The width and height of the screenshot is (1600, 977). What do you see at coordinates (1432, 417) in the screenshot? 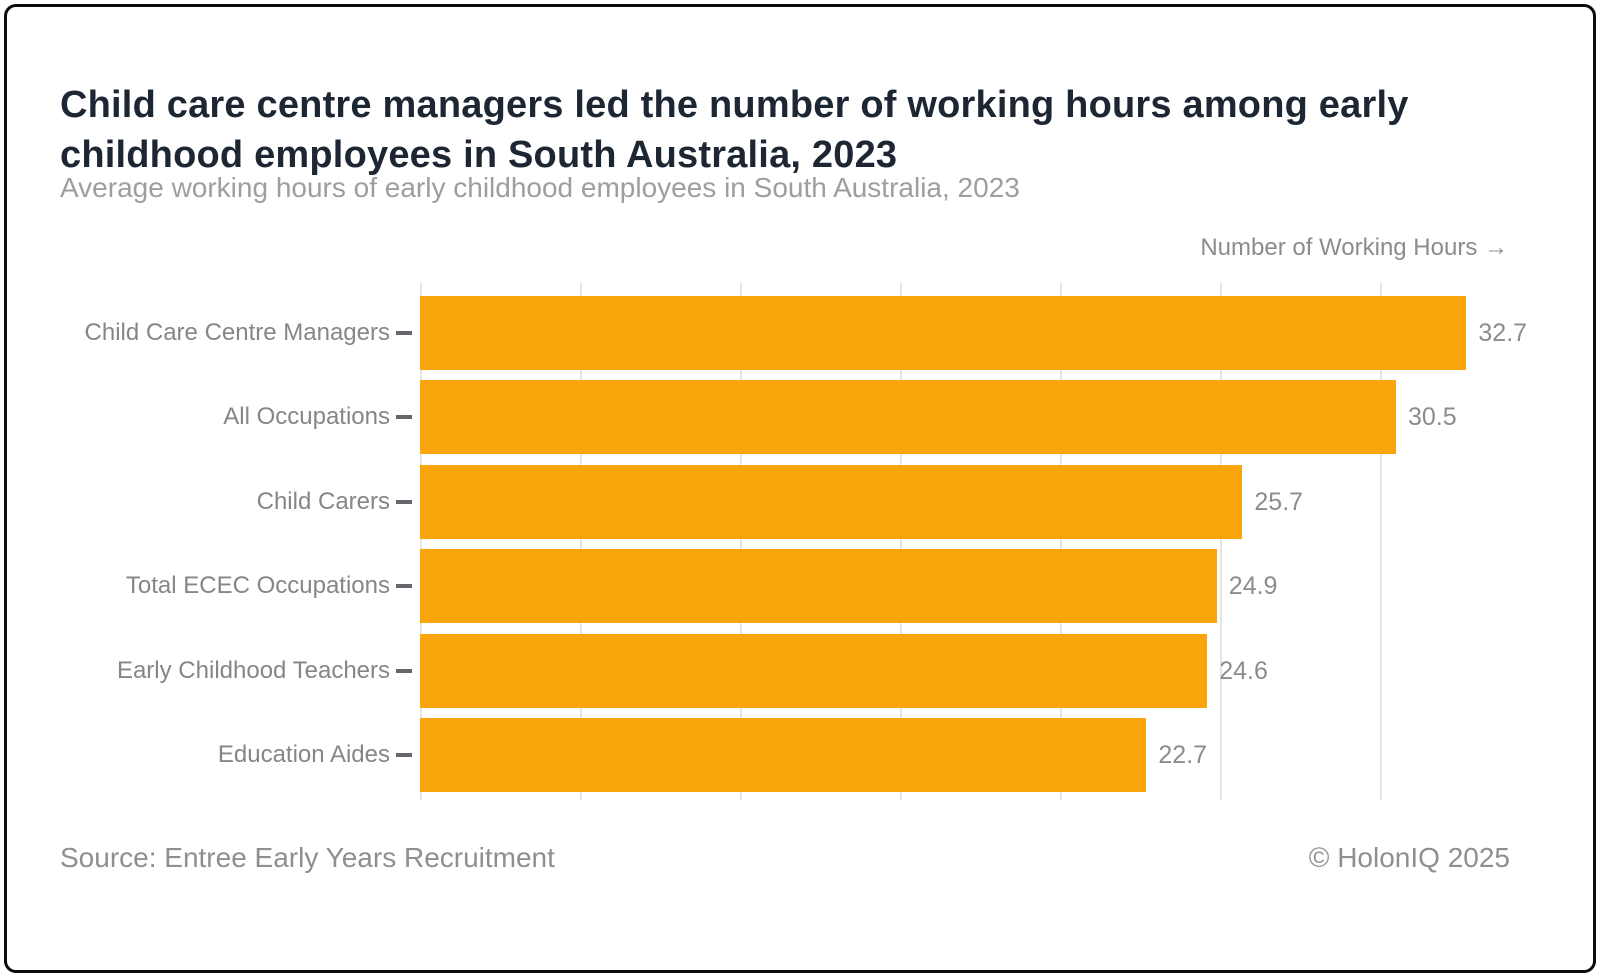
I see `value-label: 30.5` at bounding box center [1432, 417].